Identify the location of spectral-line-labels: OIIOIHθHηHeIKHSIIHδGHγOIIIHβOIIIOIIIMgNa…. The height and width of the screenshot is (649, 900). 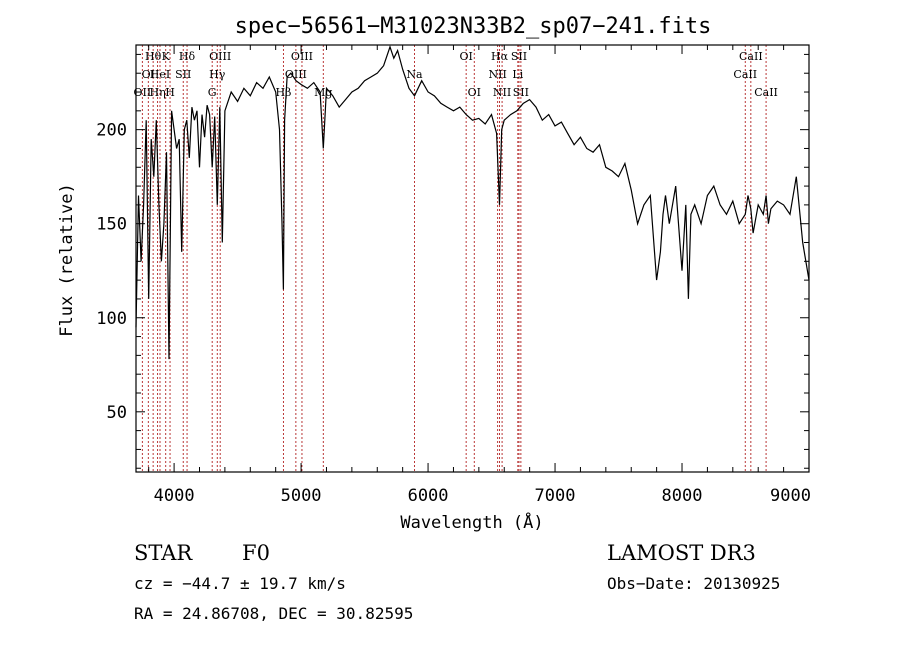
(455, 74).